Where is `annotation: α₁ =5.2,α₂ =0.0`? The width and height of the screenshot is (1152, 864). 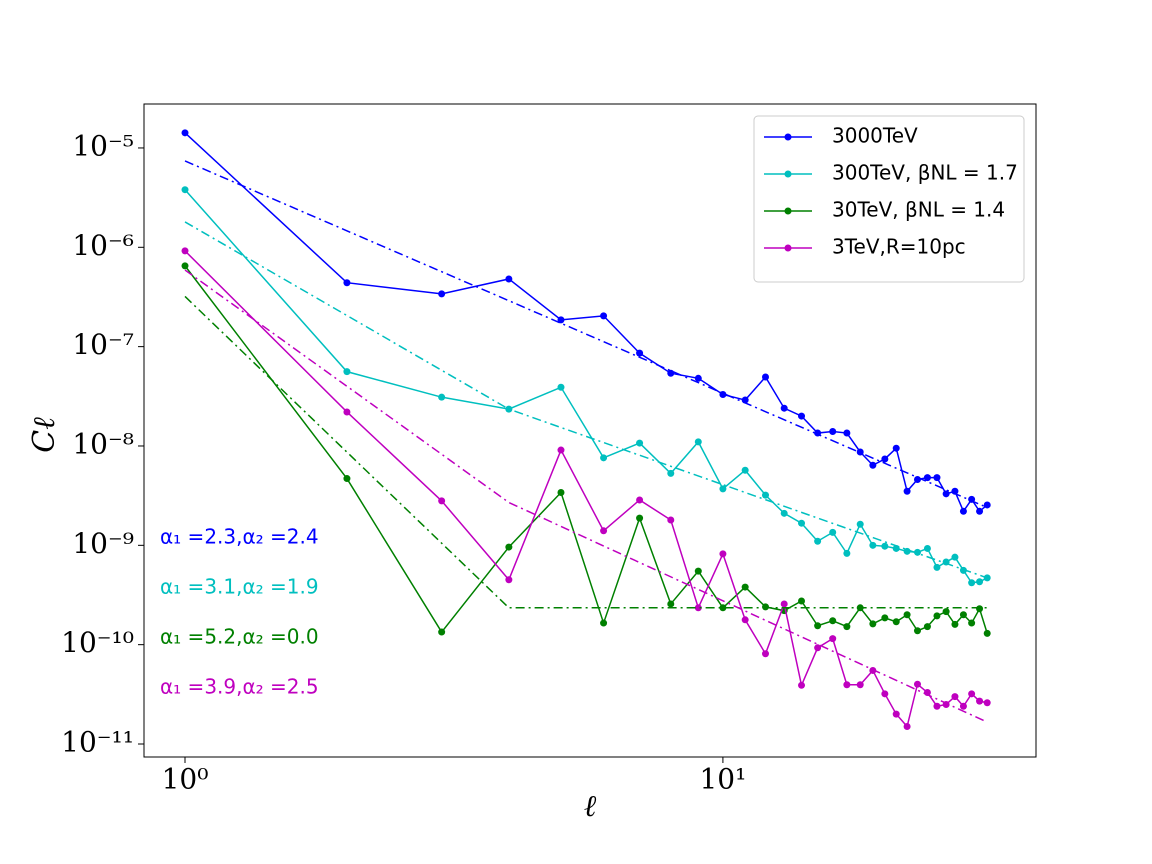
annotation: α₁ =5.2,α₂ =0.0 is located at coordinates (239, 637).